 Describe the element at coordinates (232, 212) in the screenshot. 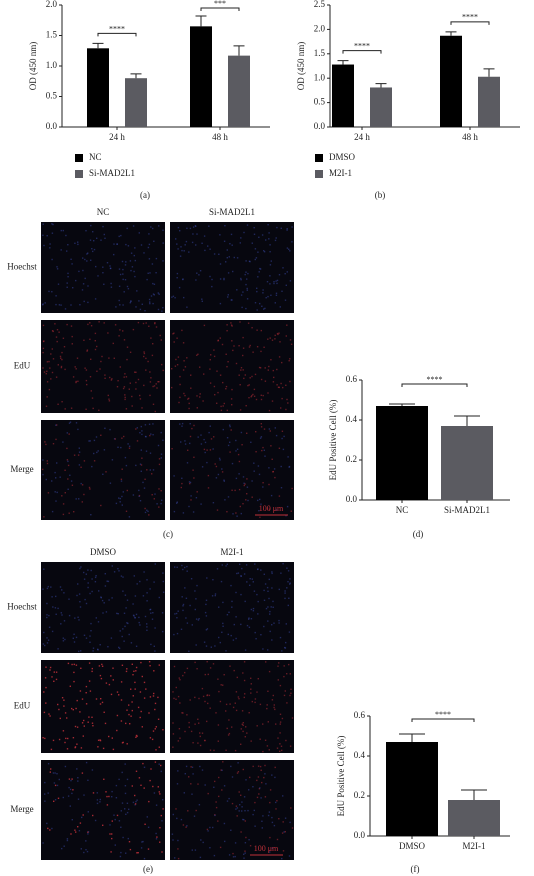

I see `column-label: Si-MAD2L1` at that location.